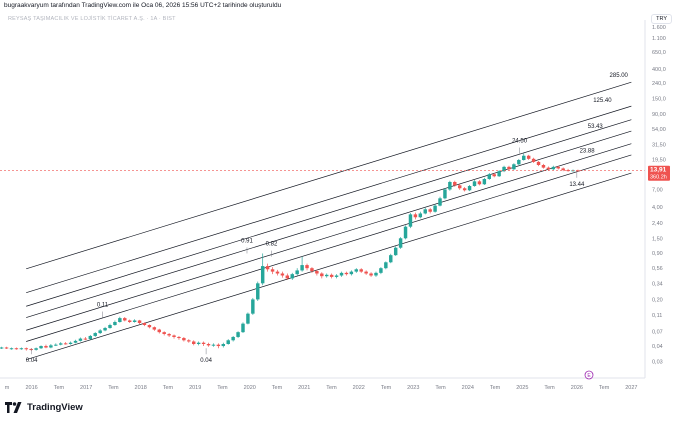 This screenshot has width=679, height=422. What do you see at coordinates (657, 284) in the screenshot?
I see `y-tick-label: 0,34` at bounding box center [657, 284].